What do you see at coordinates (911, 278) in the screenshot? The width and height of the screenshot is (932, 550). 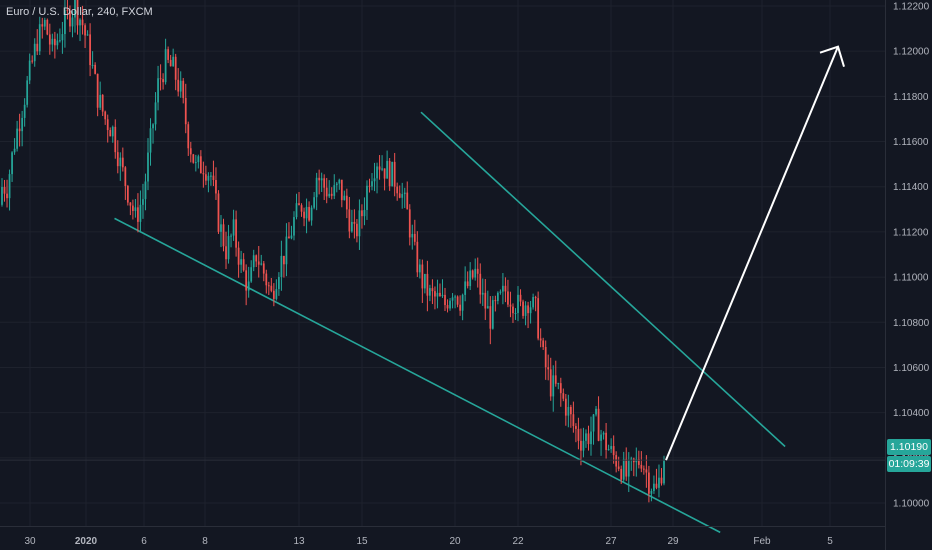 I see `price-tick-label: 1.11000` at bounding box center [911, 278].